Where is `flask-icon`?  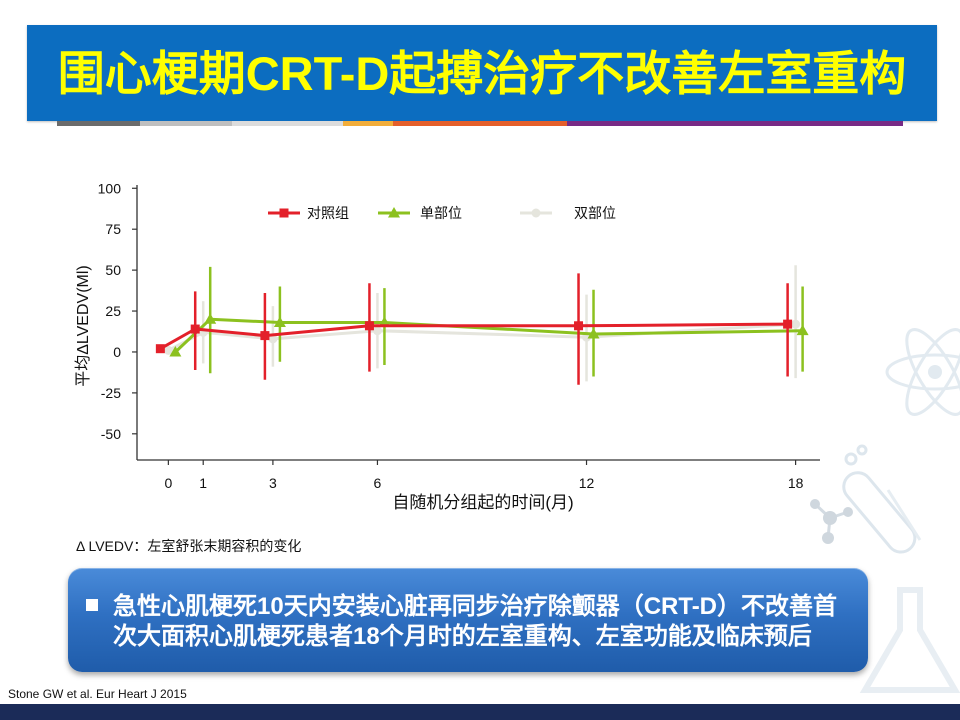
flask-icon is located at coordinates (909, 640).